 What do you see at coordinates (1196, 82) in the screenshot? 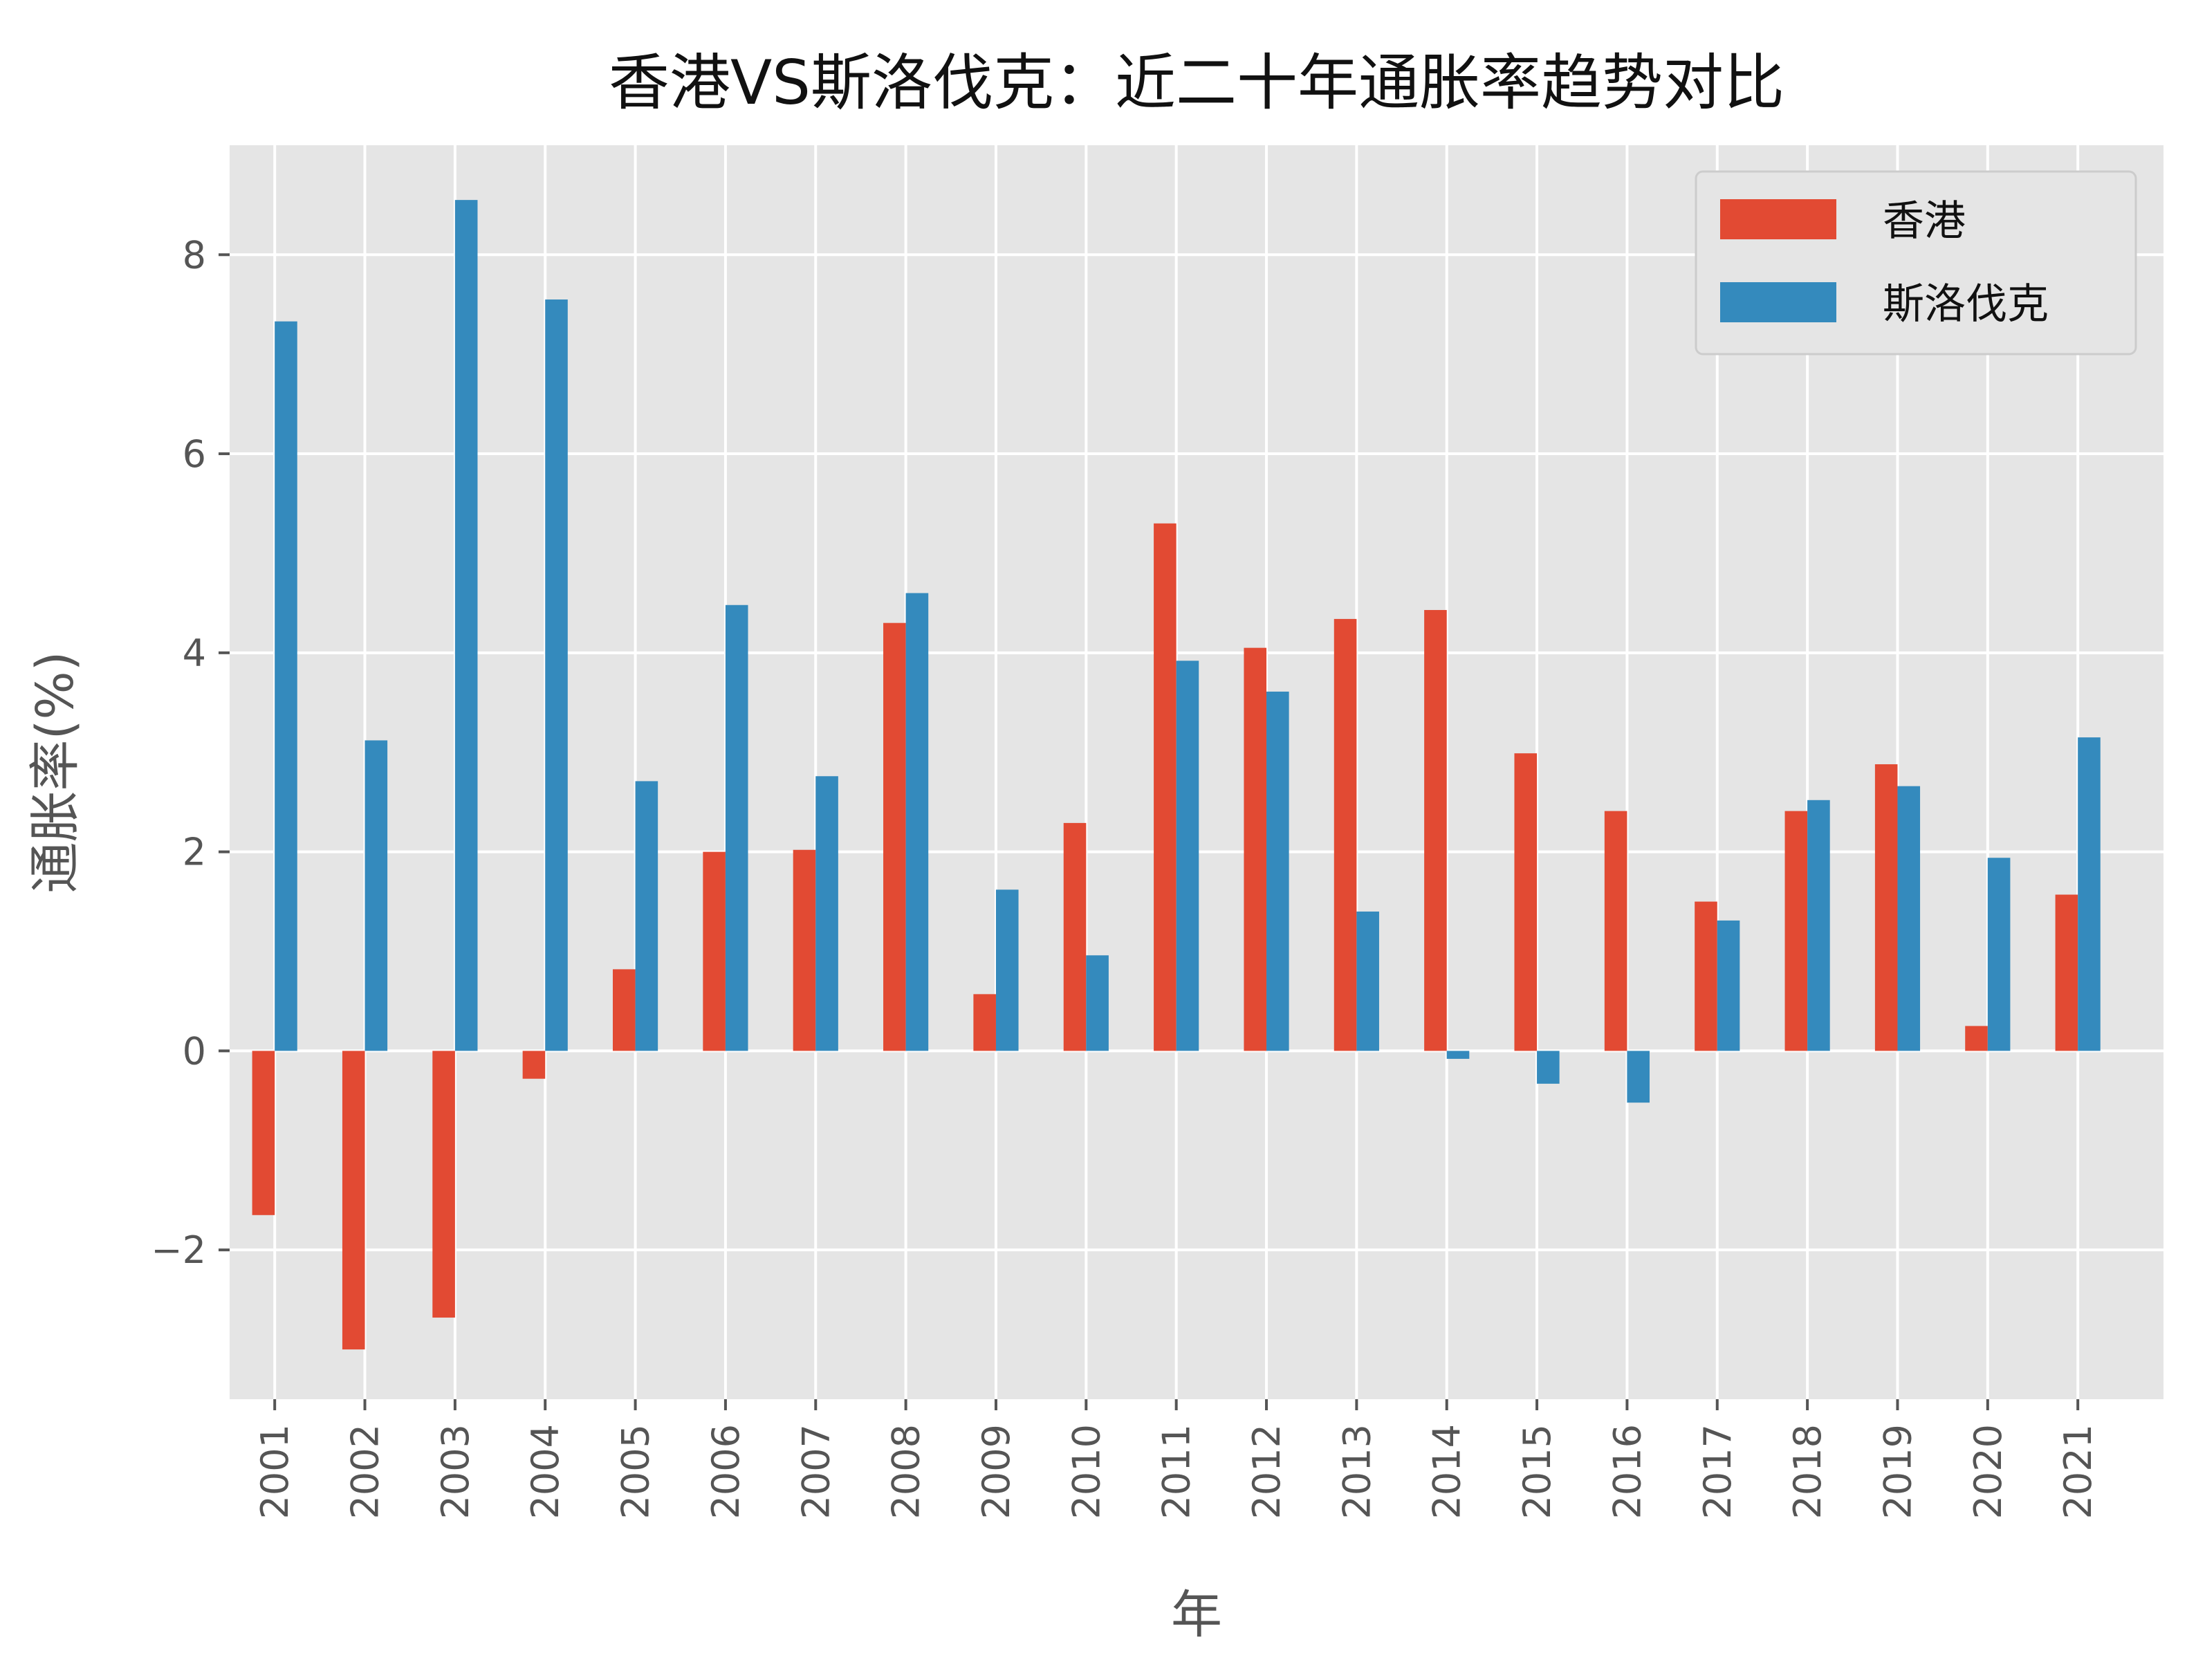
I see `chart-title: 香港VS斯洛伐克：近二十年通胀率趋势对比` at bounding box center [1196, 82].